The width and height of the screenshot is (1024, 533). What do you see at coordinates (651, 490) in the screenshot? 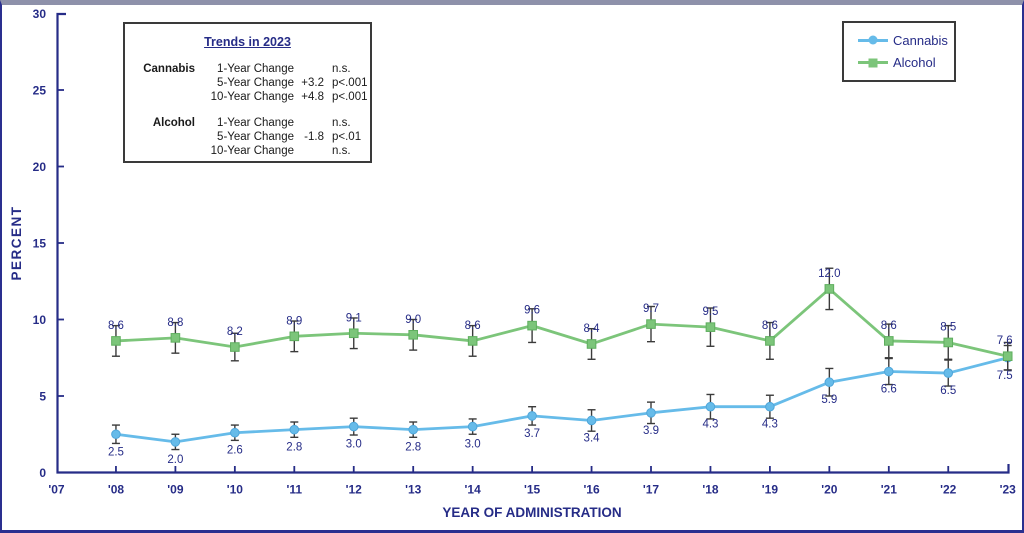
I see `x-tick-label: '17` at bounding box center [651, 490].